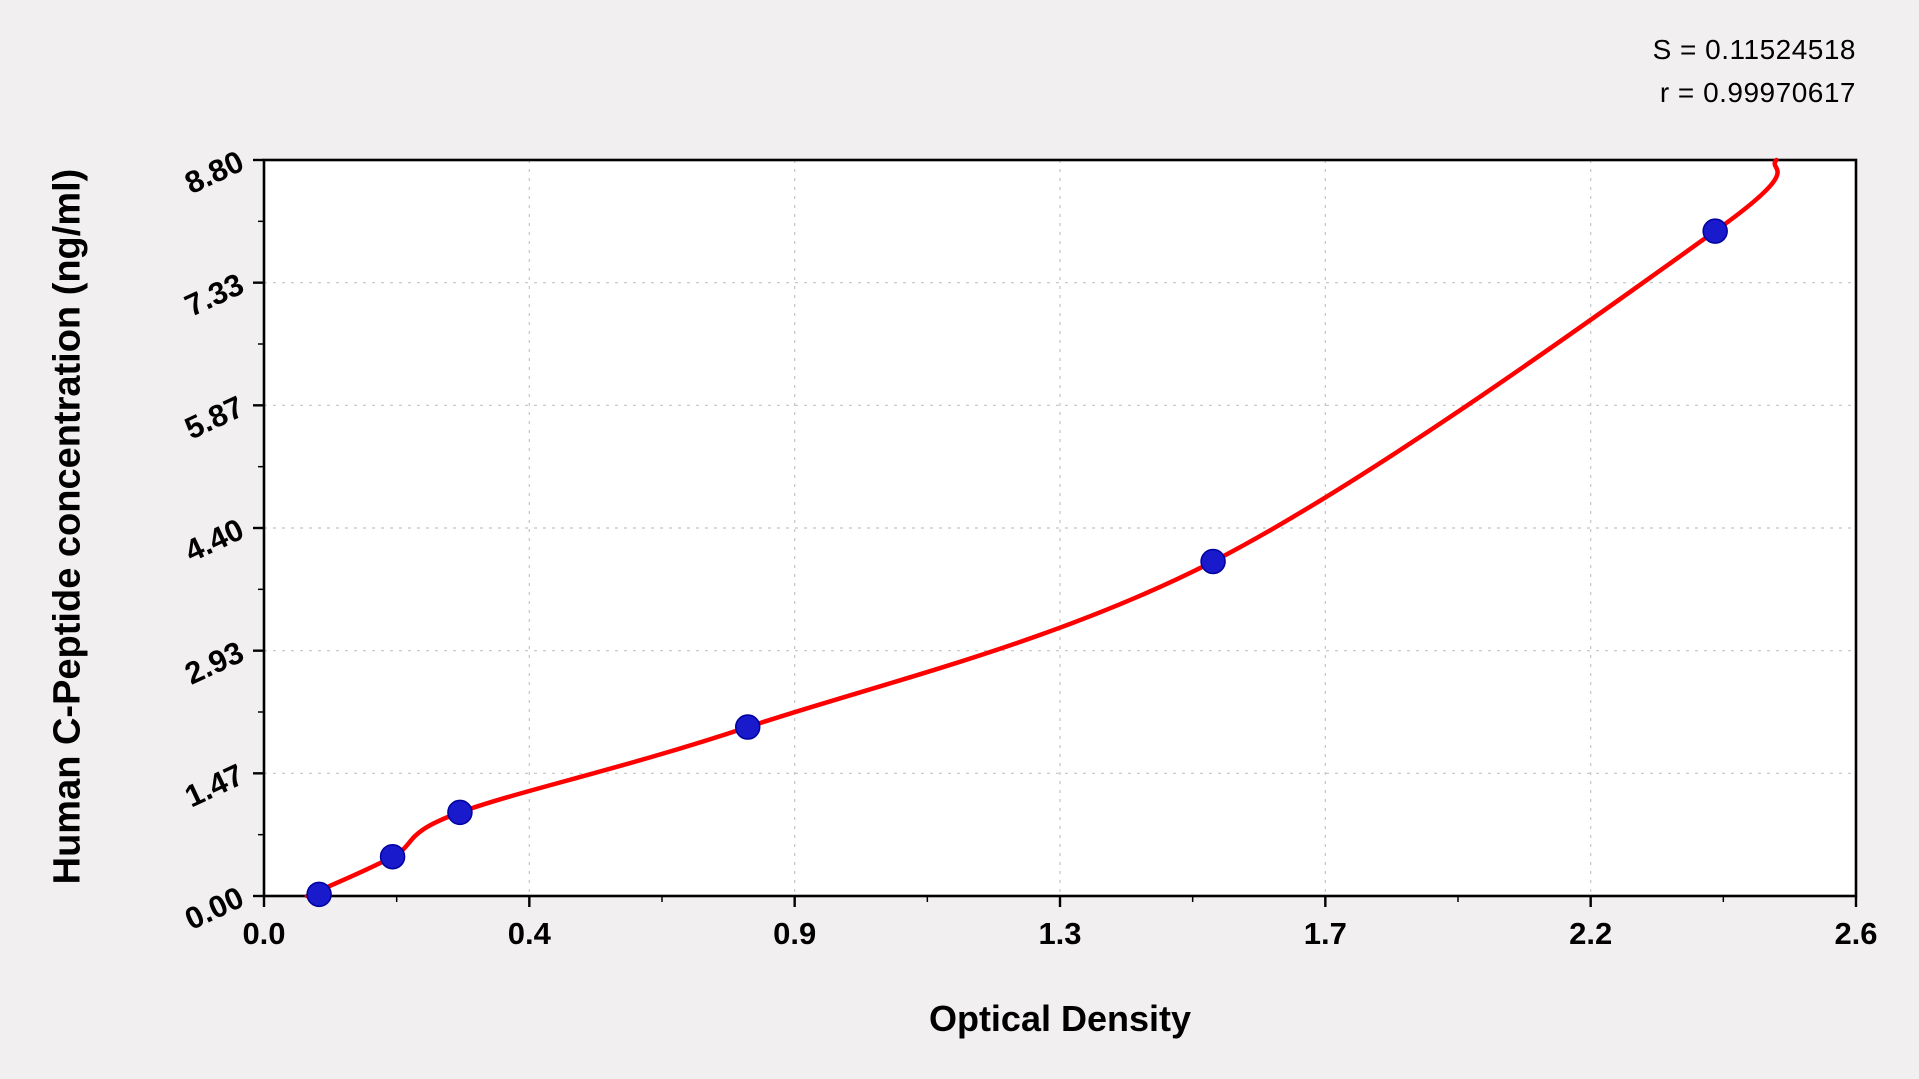  Describe the element at coordinates (213, 294) in the screenshot. I see `y-tick-label: 7.33` at that location.